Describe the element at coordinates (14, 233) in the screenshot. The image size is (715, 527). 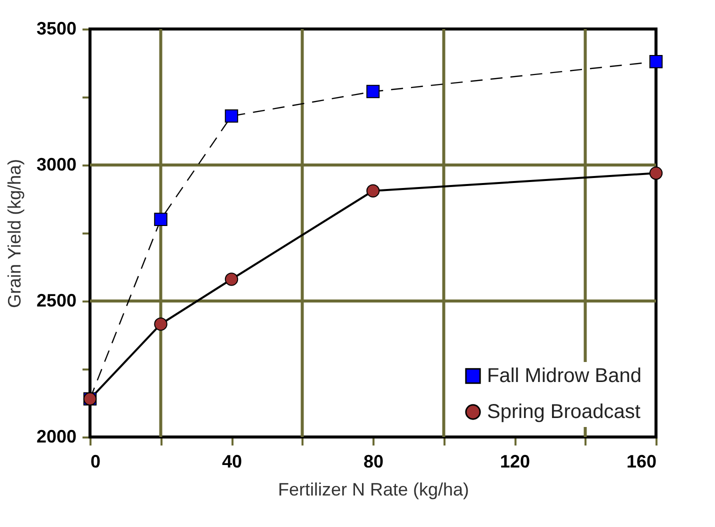
I see `y-axis-title: Grain Yield (kg/ha)` at that location.